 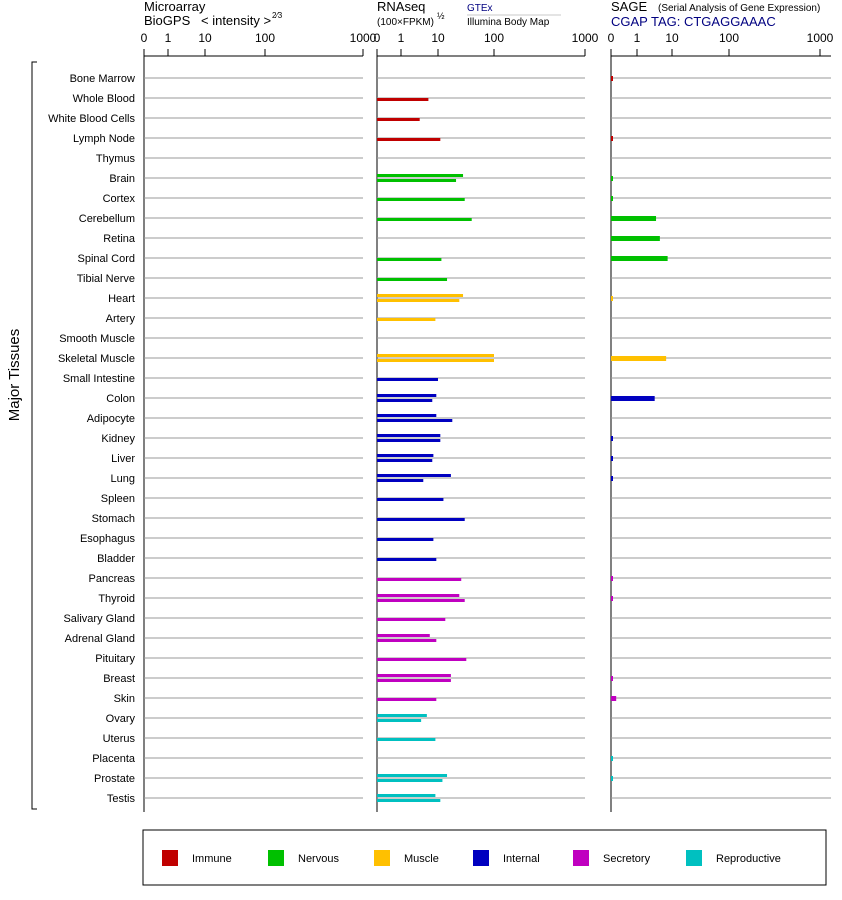 I want to click on legend-label-internal: Internal, so click(x=521, y=859).